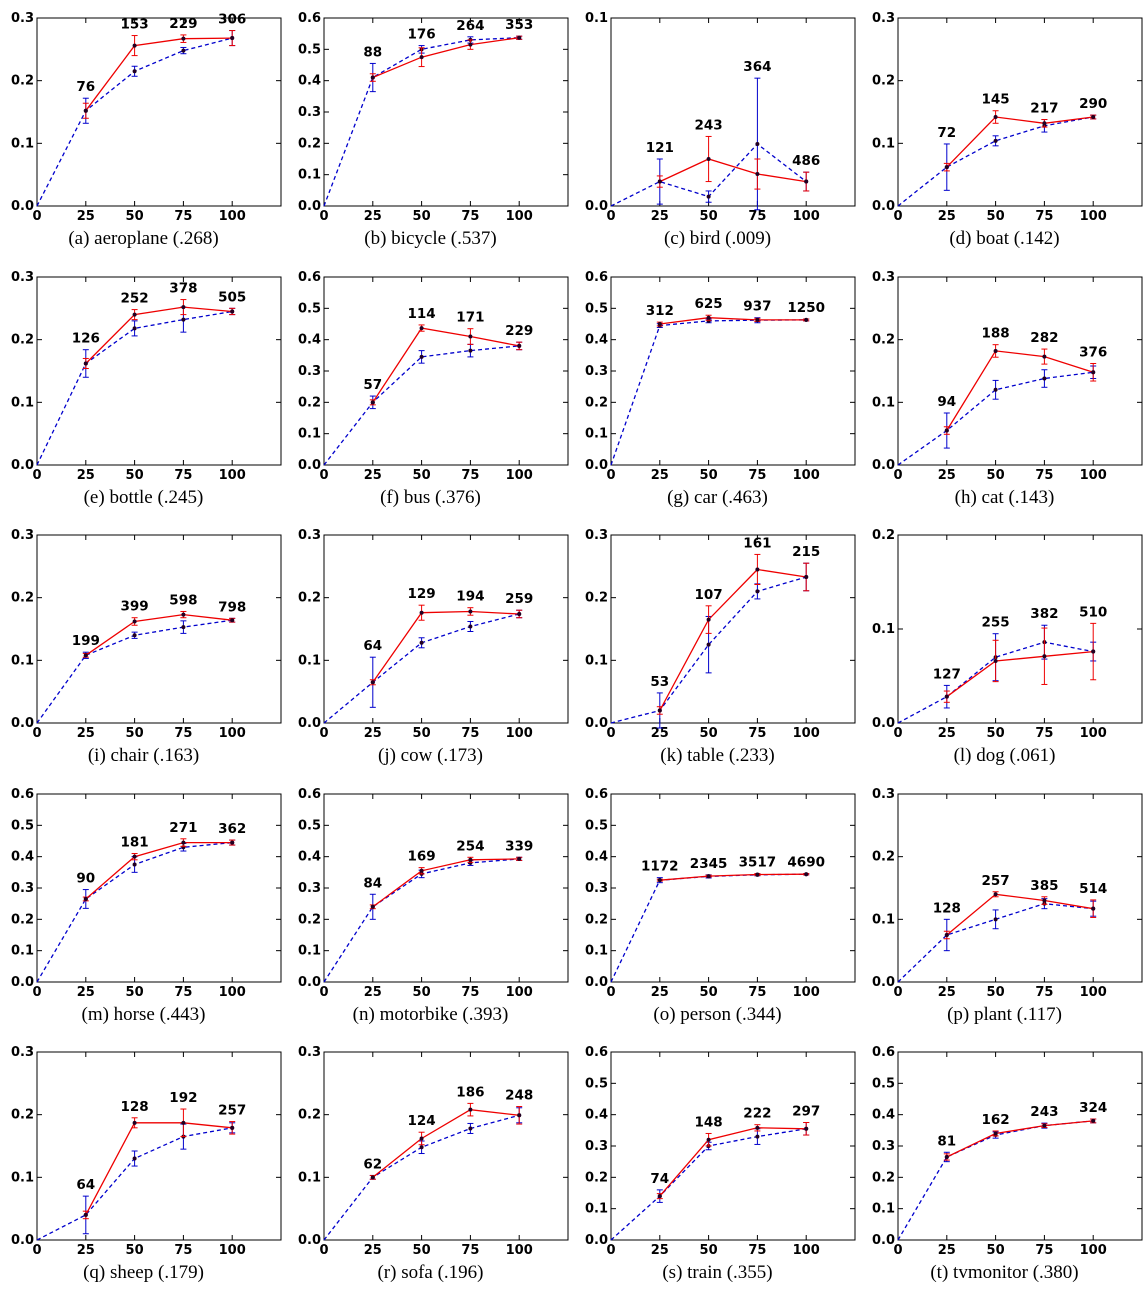  What do you see at coordinates (996, 333) in the screenshot?
I see `point-label: 188` at bounding box center [996, 333].